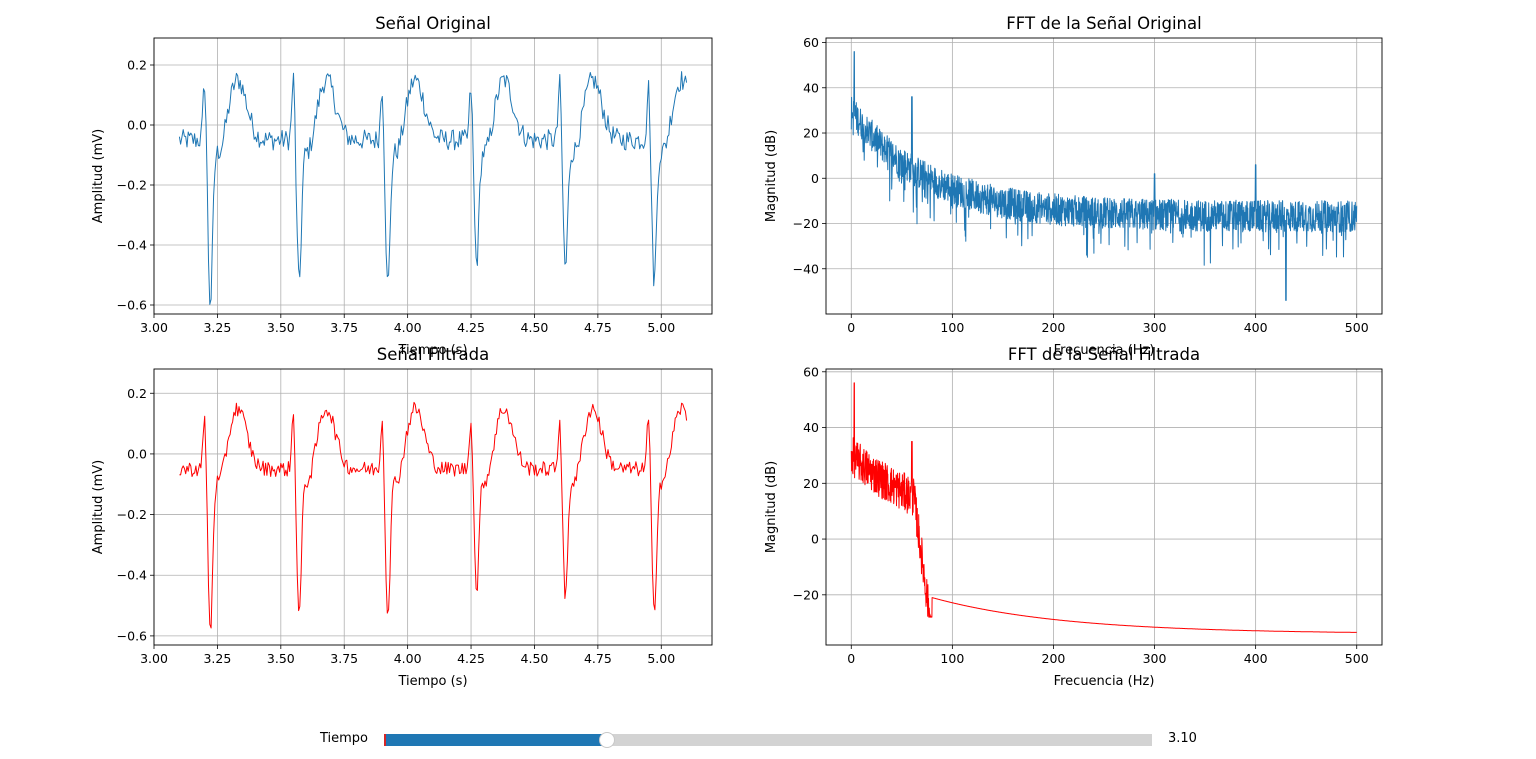 The width and height of the screenshot is (1536, 759). What do you see at coordinates (495, 740) in the screenshot?
I see `slider-fill` at bounding box center [495, 740].